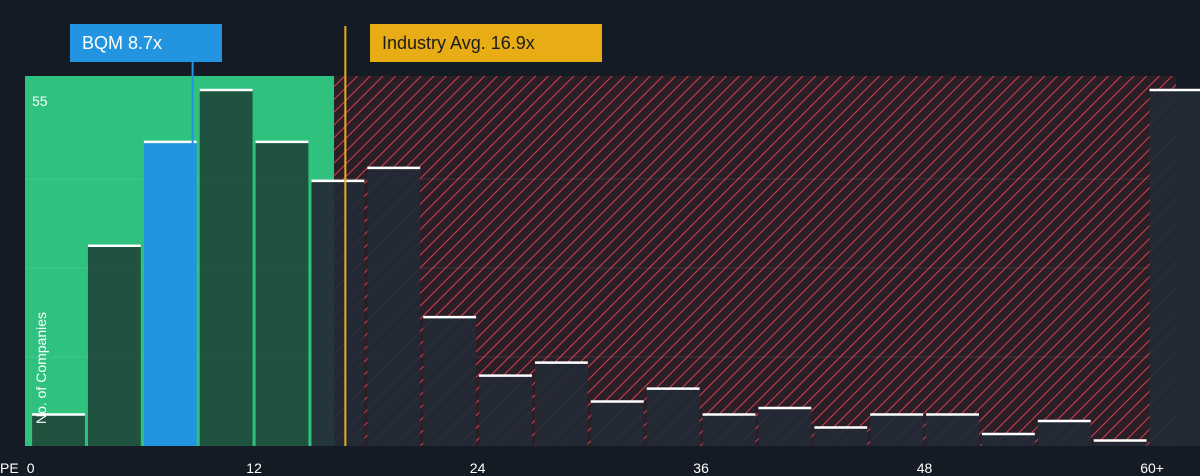  What do you see at coordinates (486, 43) in the screenshot?
I see `industry-average-badge: Industry Avg. 16.9x` at bounding box center [486, 43].